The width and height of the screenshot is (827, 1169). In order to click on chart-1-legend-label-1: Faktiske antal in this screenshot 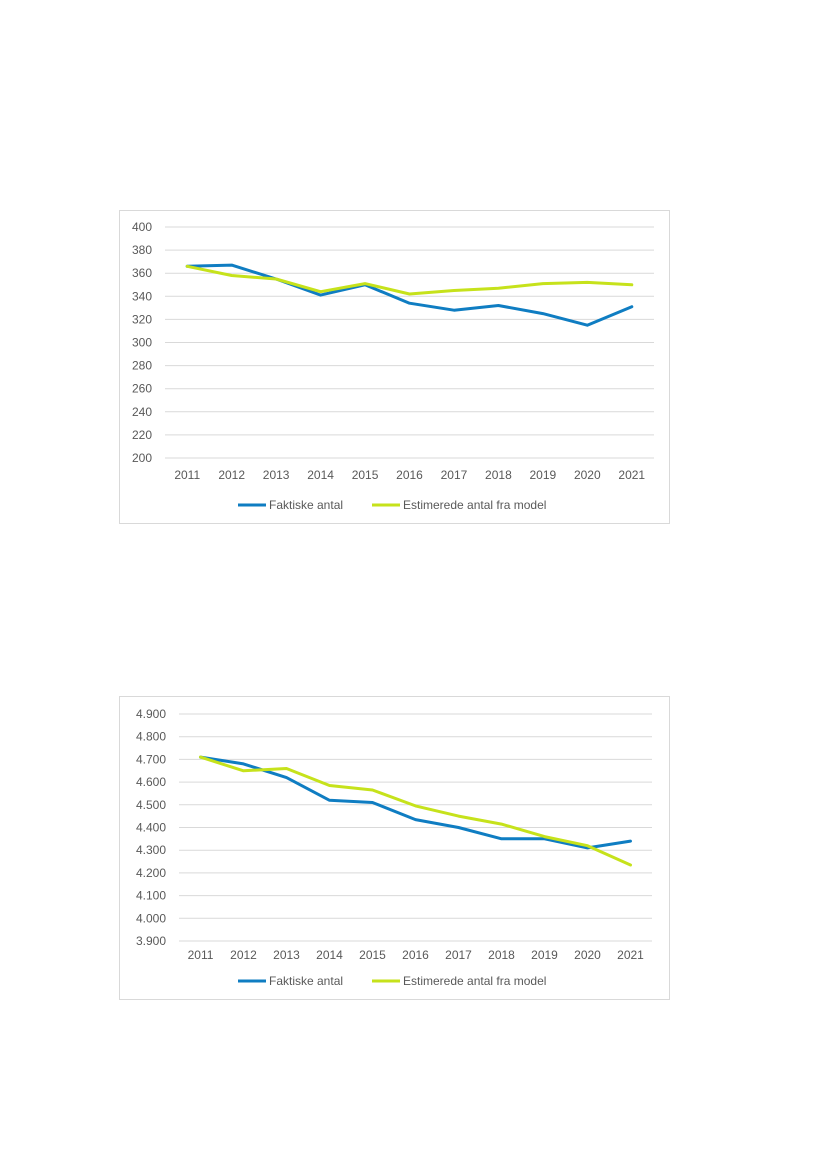, I will do `click(306, 505)`.